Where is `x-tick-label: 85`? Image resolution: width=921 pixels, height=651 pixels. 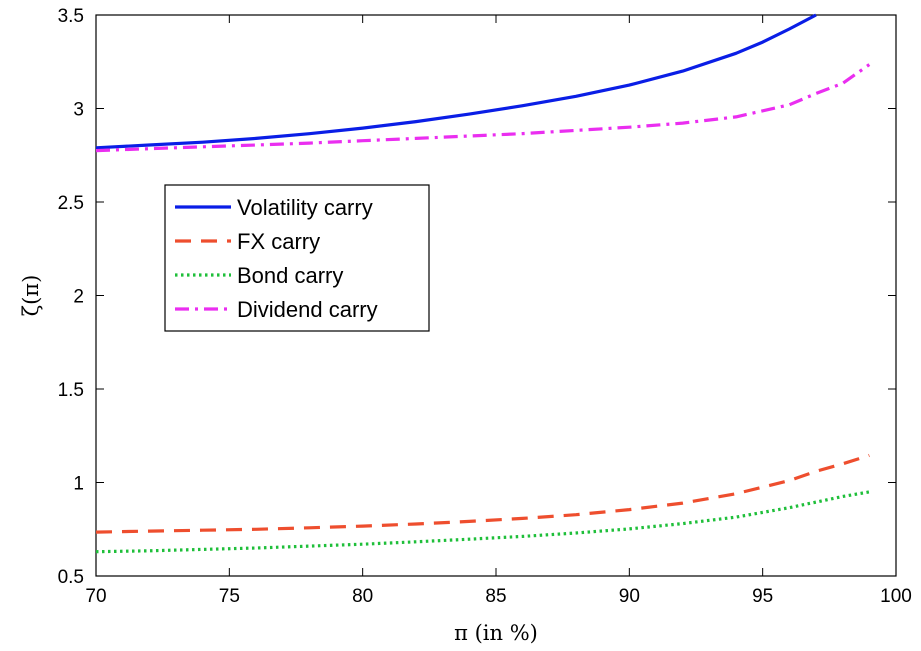 x-tick-label: 85 is located at coordinates (495, 596).